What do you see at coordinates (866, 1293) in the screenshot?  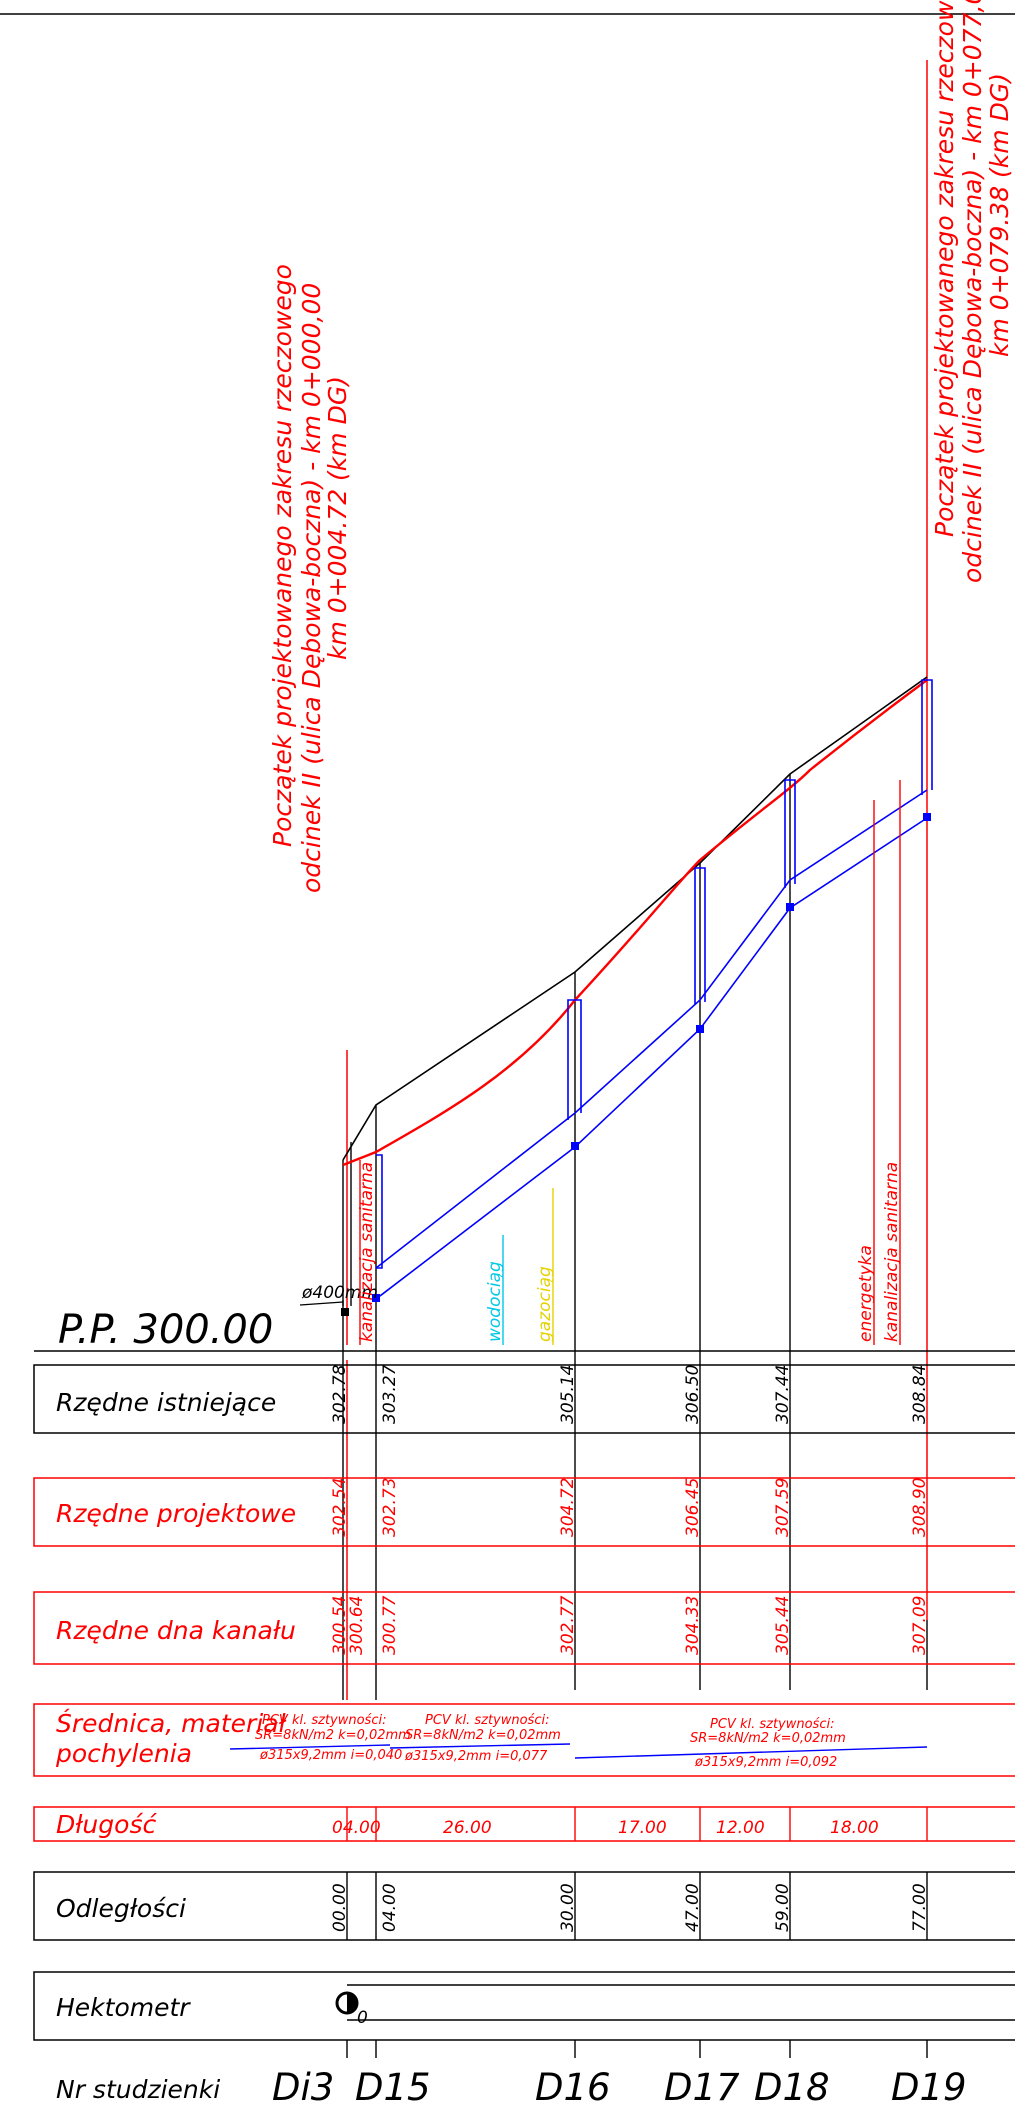 I see `utility-power: energetyka` at bounding box center [866, 1293].